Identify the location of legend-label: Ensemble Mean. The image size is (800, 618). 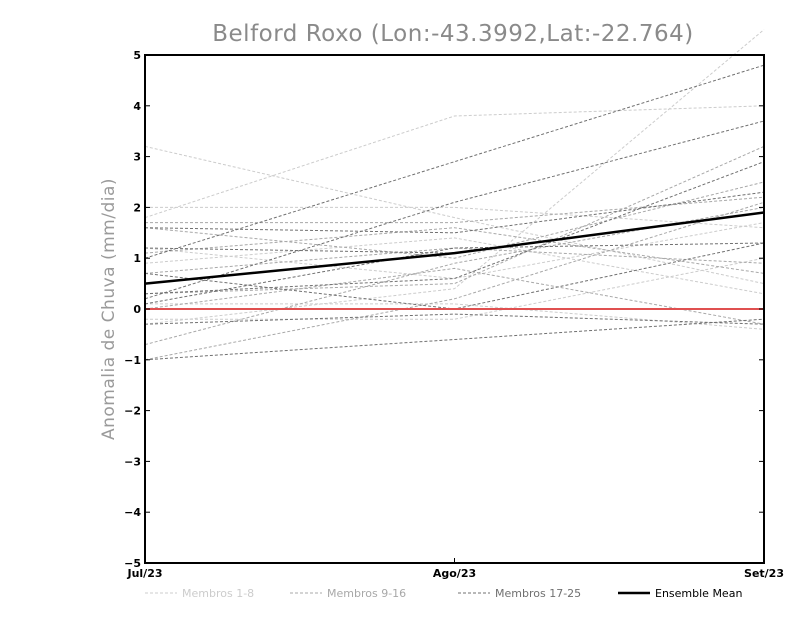
(698, 593).